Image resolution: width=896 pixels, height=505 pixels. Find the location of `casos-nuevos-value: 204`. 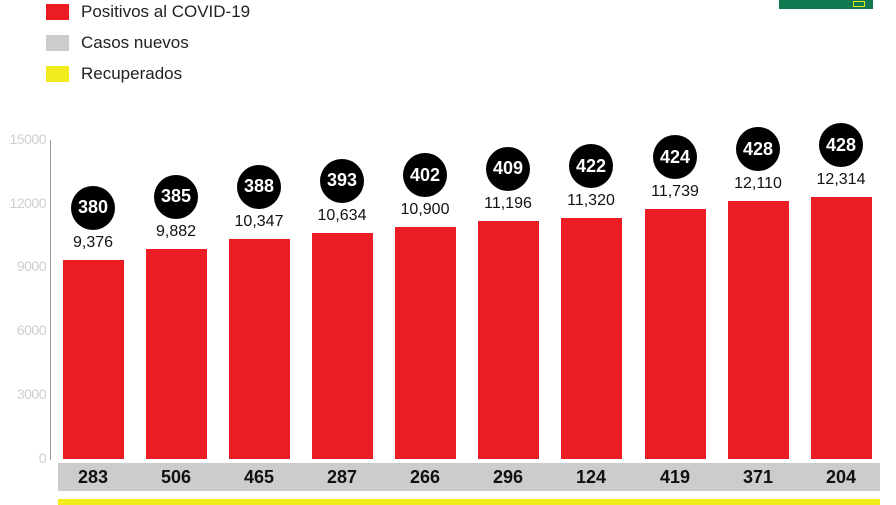

casos-nuevos-value: 204 is located at coordinates (841, 477).